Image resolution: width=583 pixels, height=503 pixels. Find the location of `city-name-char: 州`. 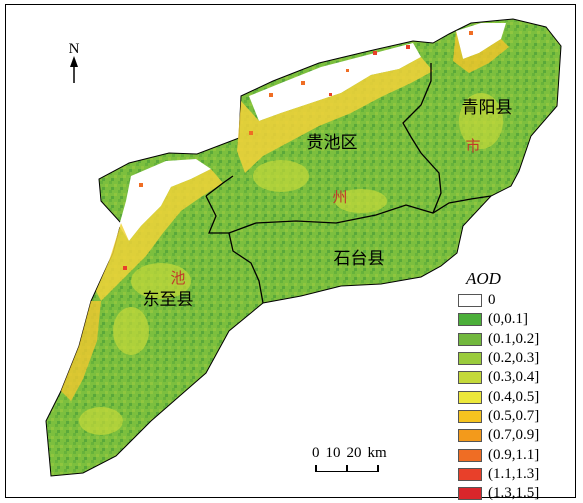

city-name-char: 州 is located at coordinates (339, 197).